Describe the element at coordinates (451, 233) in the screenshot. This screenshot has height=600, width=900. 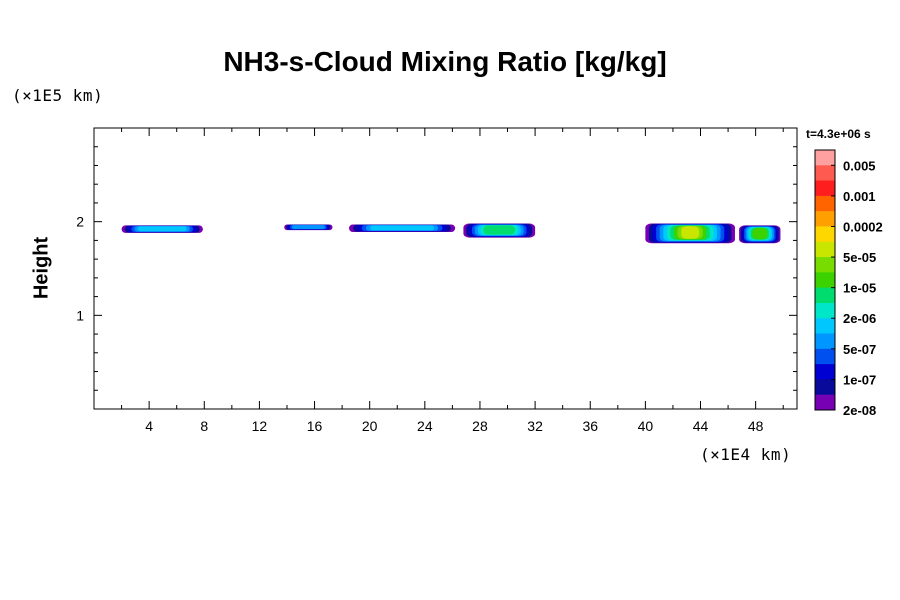
I see `cloud-field` at that location.